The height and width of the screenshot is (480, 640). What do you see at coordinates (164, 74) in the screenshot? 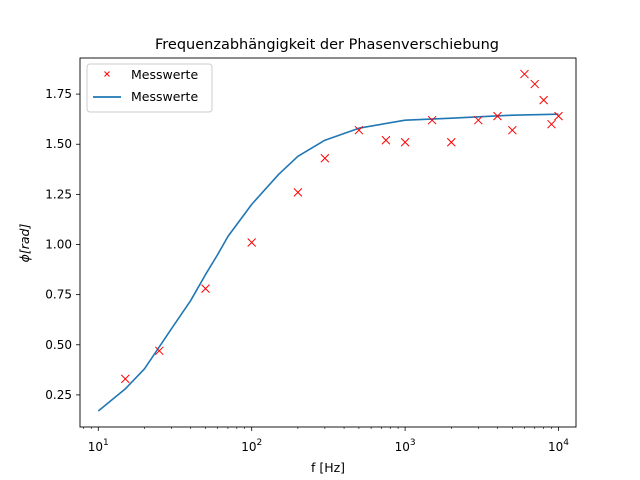
I see `legend-label-scatter: Messwerte` at bounding box center [164, 74].